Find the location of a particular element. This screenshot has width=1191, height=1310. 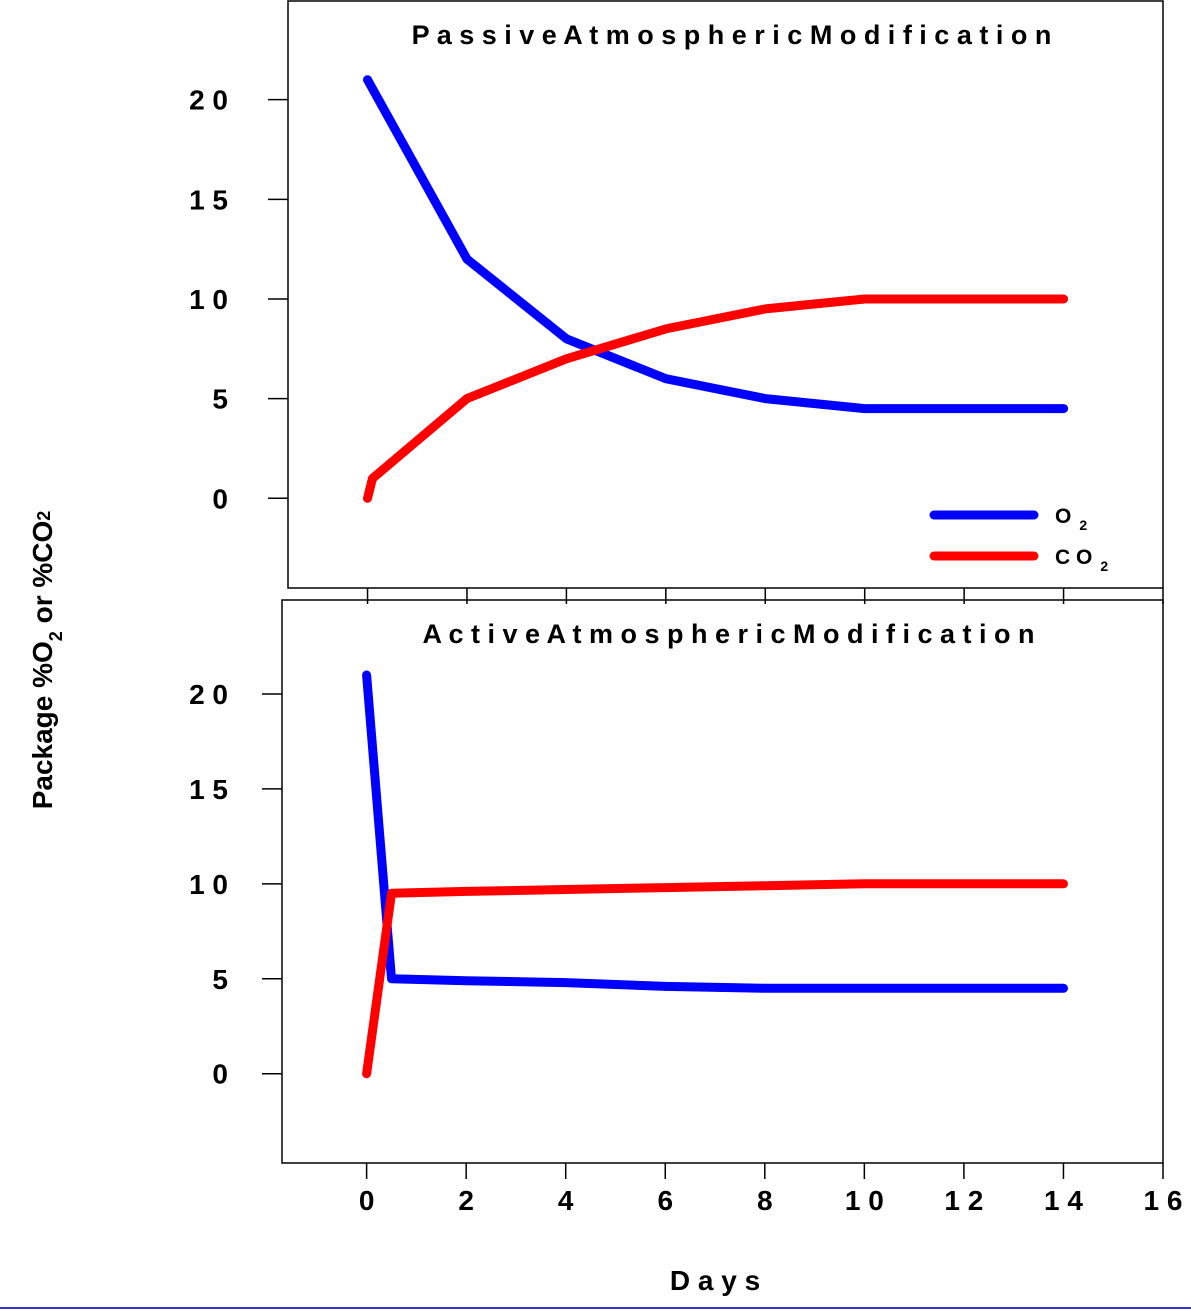

y-axis-label-mid: or %CO is located at coordinates (42, 576).